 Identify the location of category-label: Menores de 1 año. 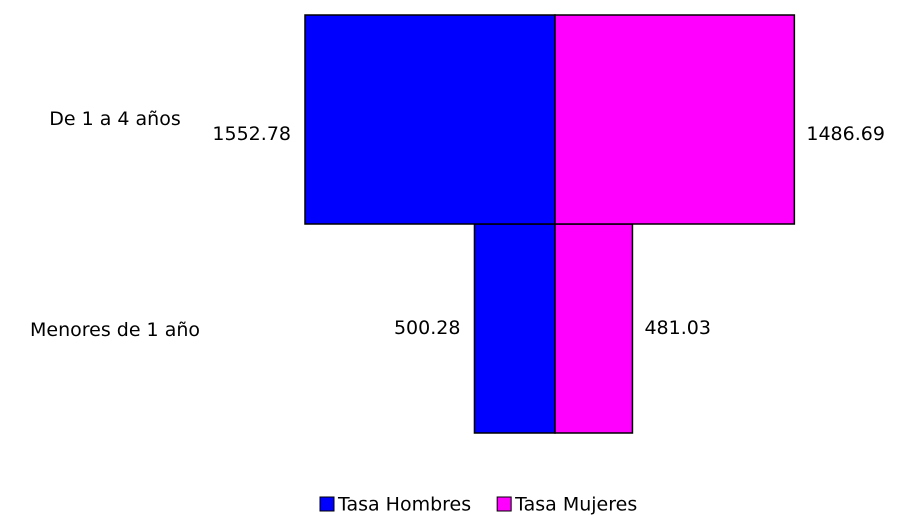
(115, 330).